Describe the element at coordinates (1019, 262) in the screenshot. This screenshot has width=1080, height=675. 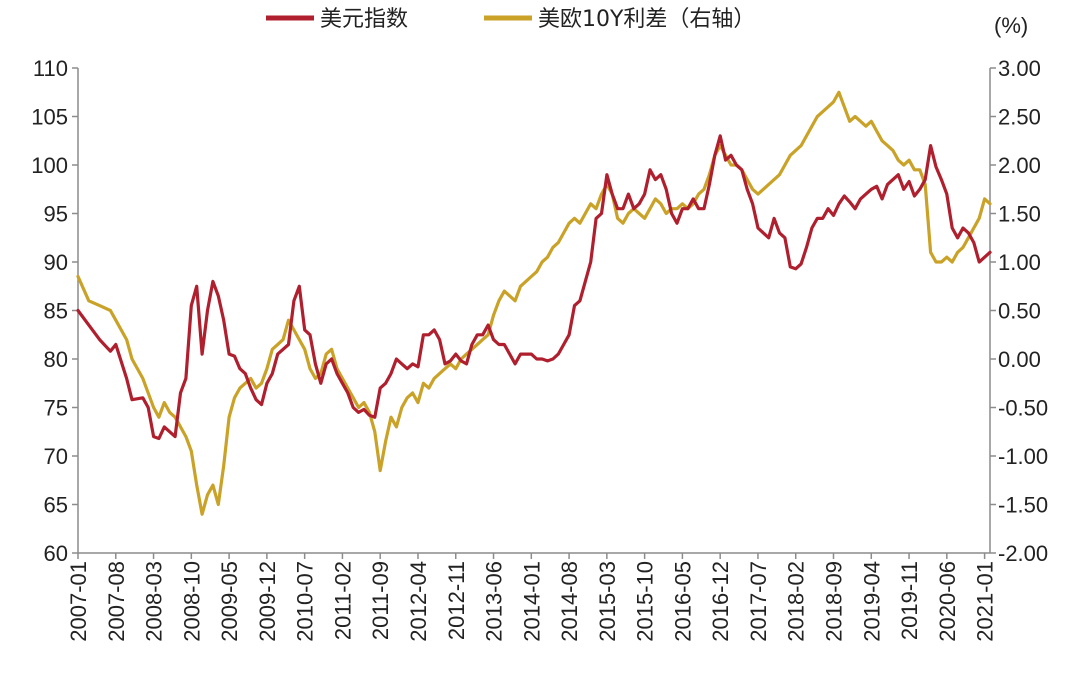
I see `right-y-tick-label: 1.00` at that location.